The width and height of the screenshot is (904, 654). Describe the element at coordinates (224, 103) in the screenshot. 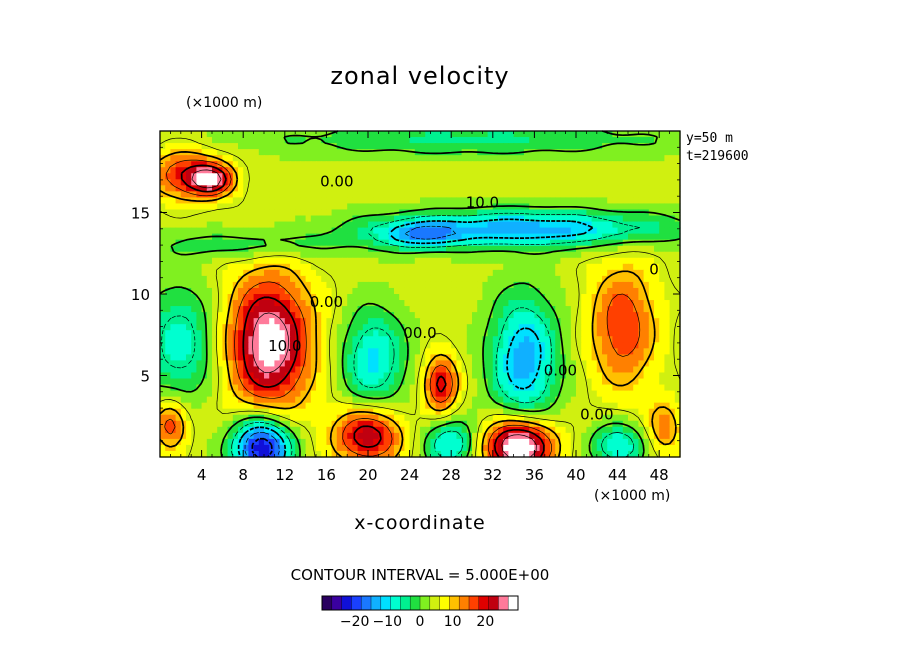

I see `y-axis-unit: (×1000 m)` at that location.